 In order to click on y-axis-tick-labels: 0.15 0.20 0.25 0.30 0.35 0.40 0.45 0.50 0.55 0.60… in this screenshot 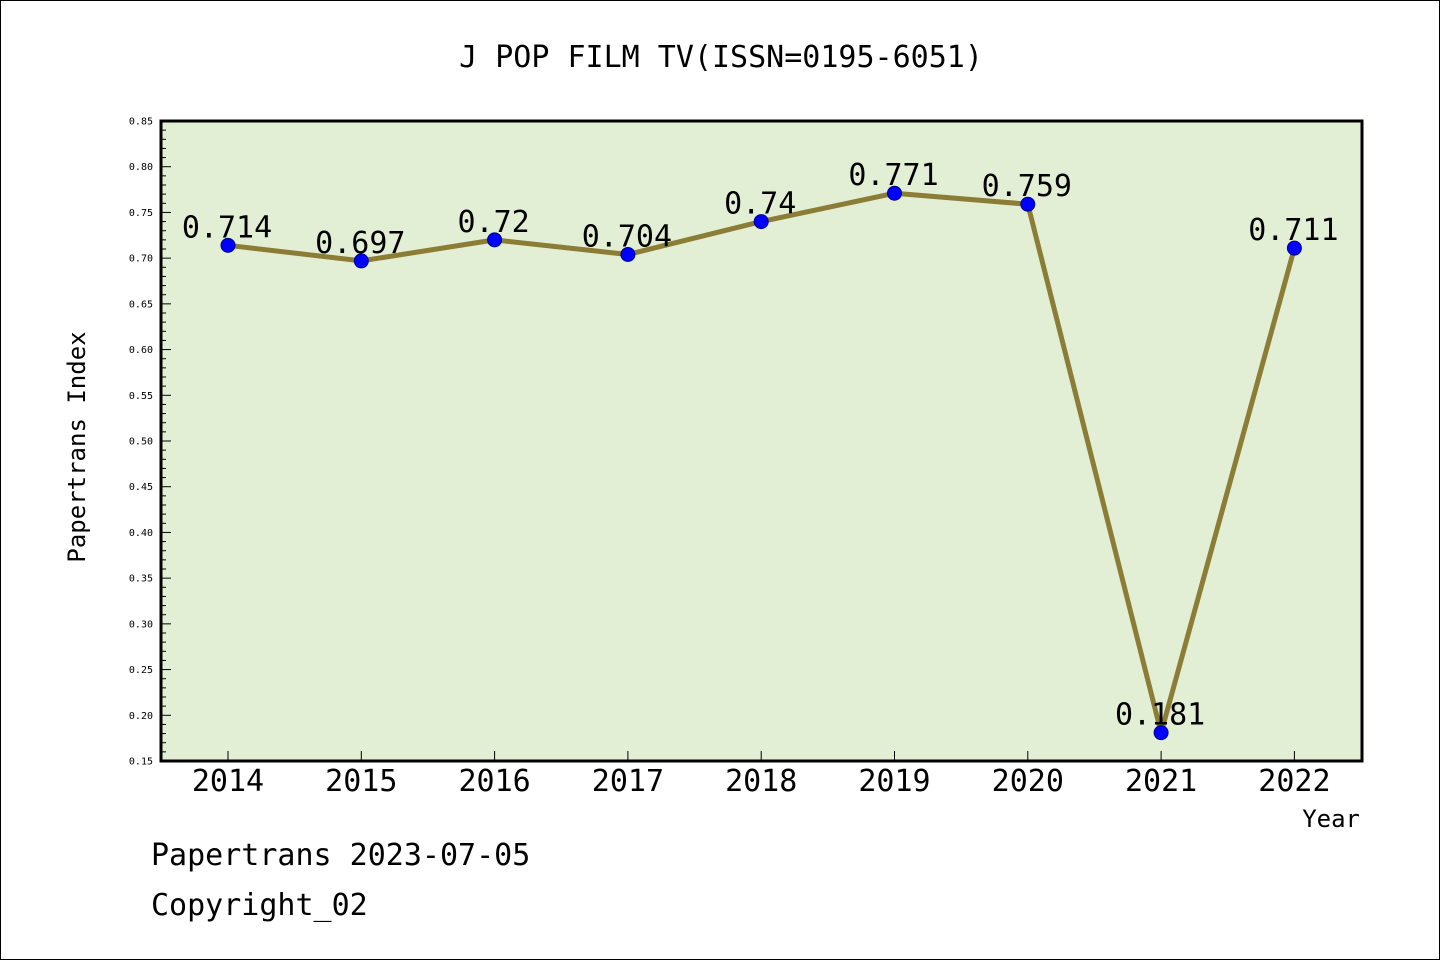, I will do `click(141, 442)`.